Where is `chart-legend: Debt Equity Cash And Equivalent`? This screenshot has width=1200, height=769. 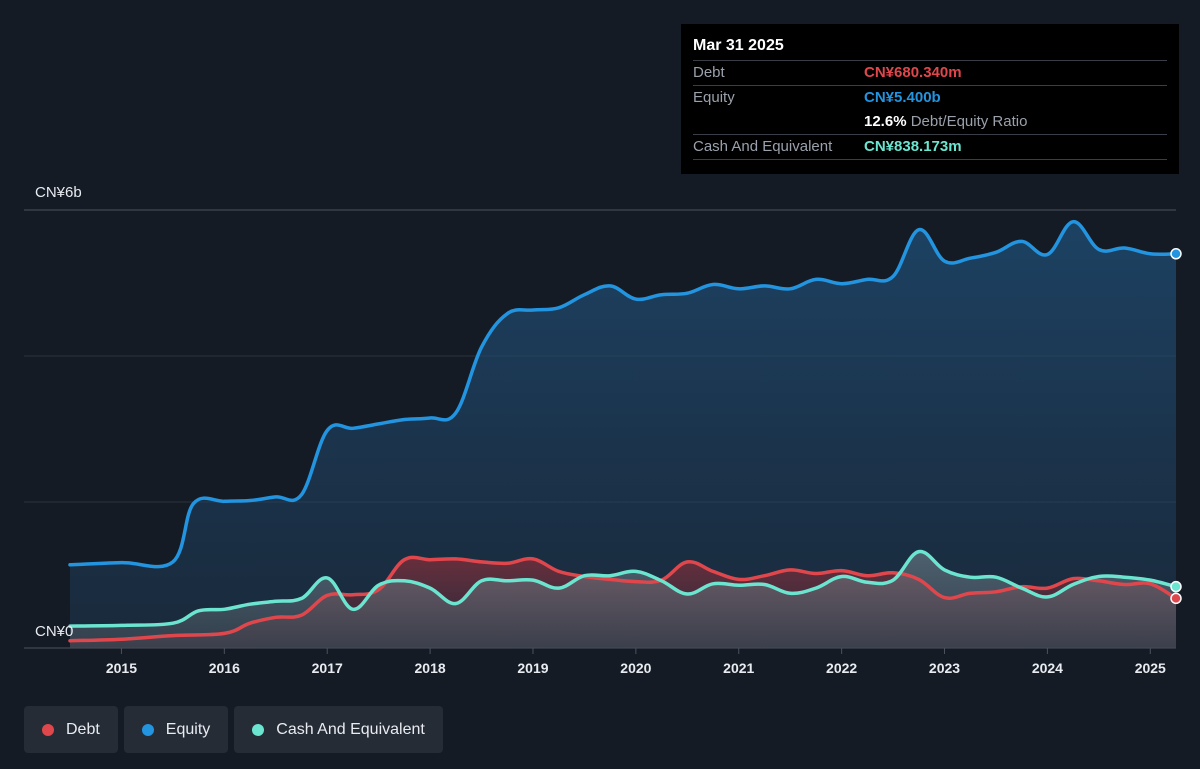
chart-legend: Debt Equity Cash And Equivalent is located at coordinates (233, 729).